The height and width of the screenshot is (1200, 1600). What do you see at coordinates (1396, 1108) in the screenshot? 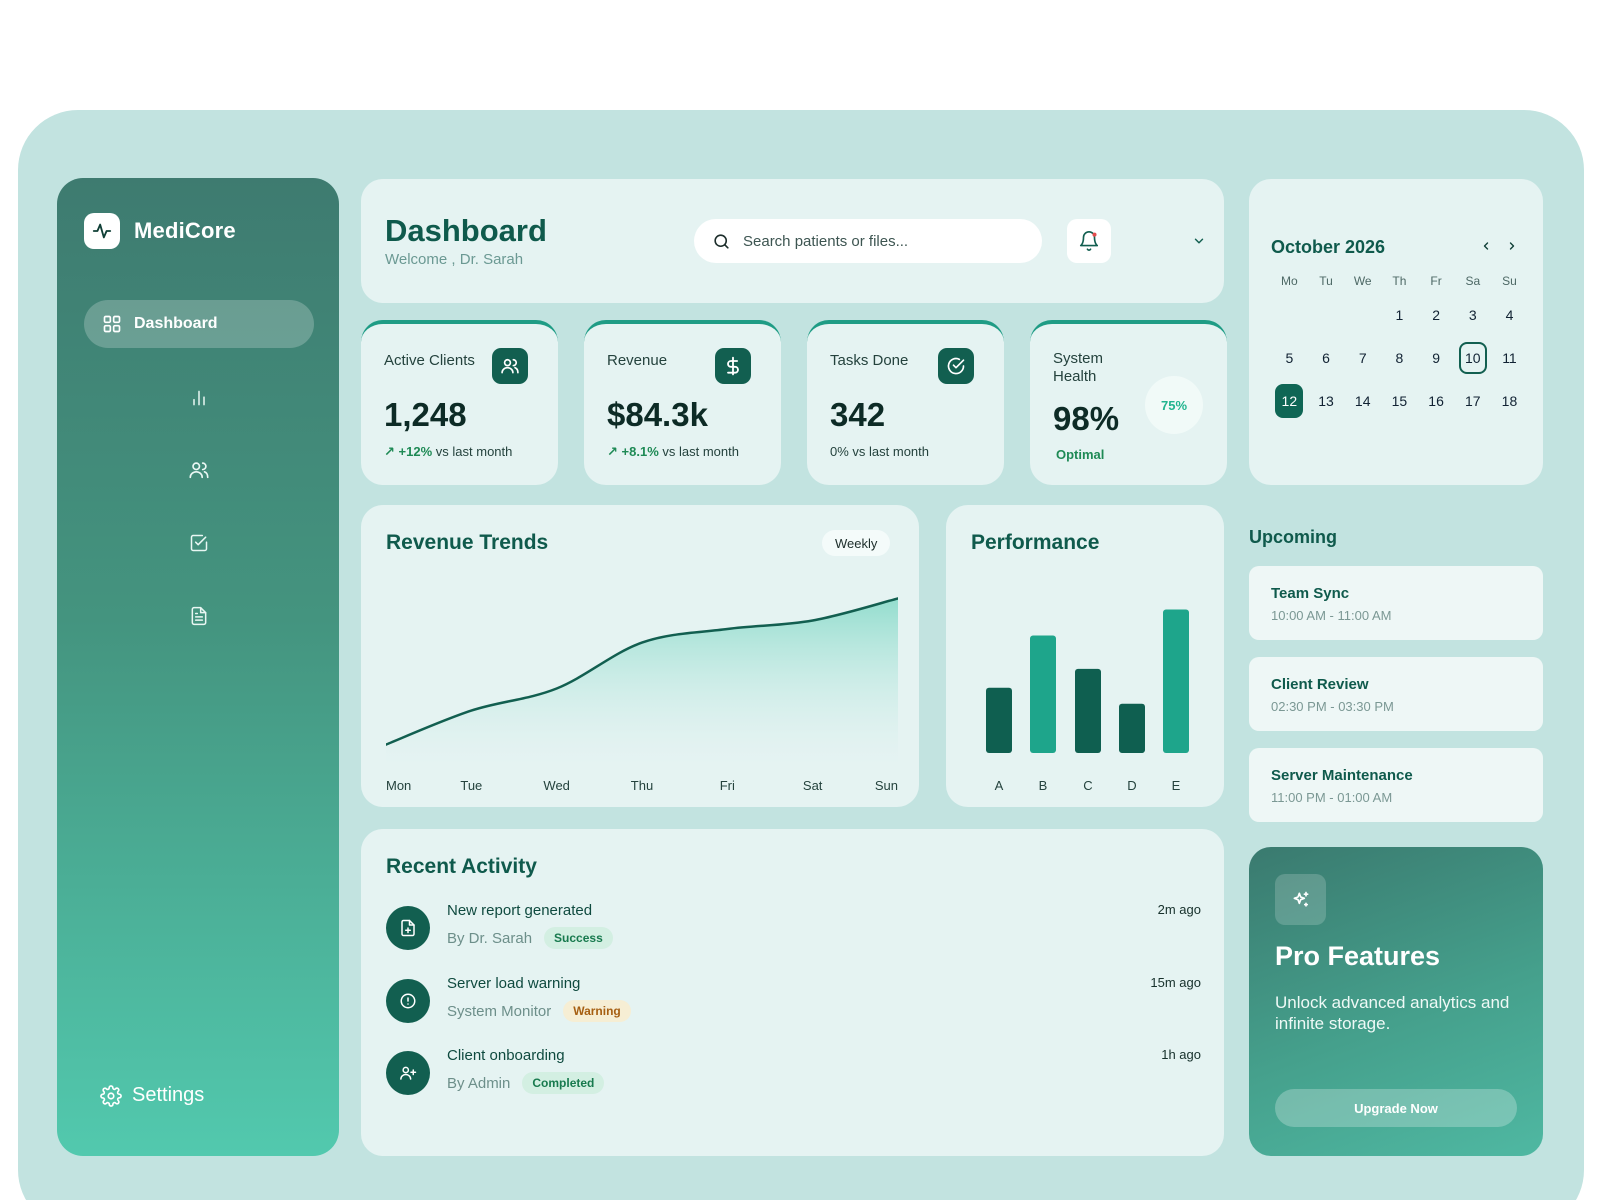
I see `upgrade-button: Upgrade Now` at bounding box center [1396, 1108].